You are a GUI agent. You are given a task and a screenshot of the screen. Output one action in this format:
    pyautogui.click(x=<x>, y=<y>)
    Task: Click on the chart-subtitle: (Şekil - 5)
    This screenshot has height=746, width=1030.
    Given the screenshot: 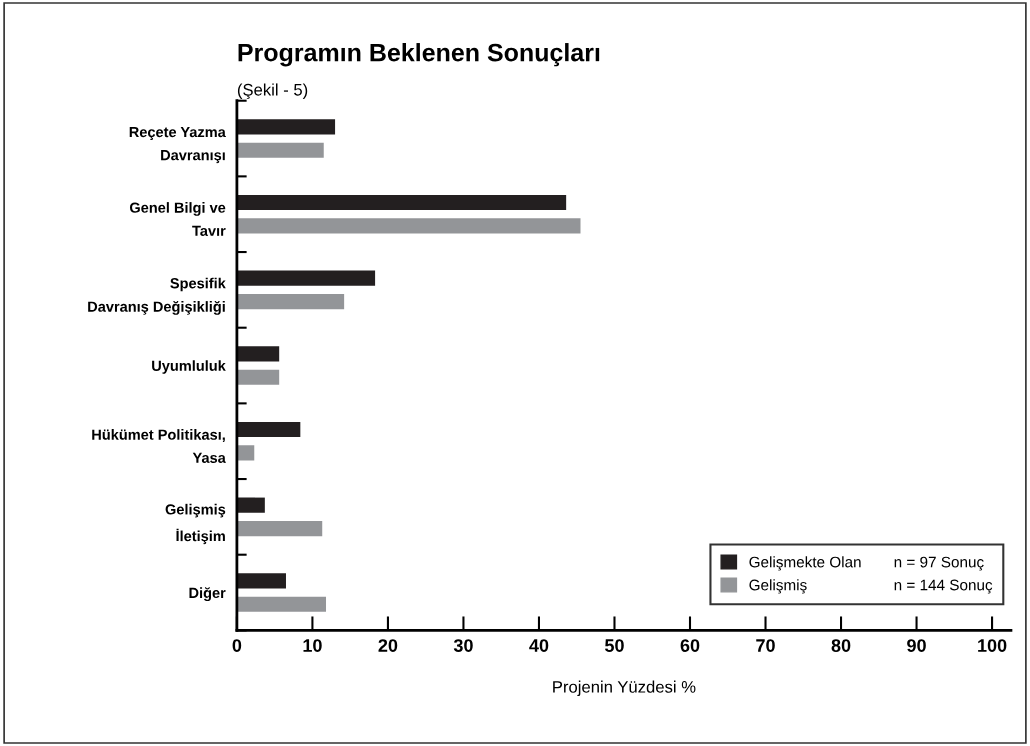 What is the action you would take?
    pyautogui.click(x=272, y=91)
    